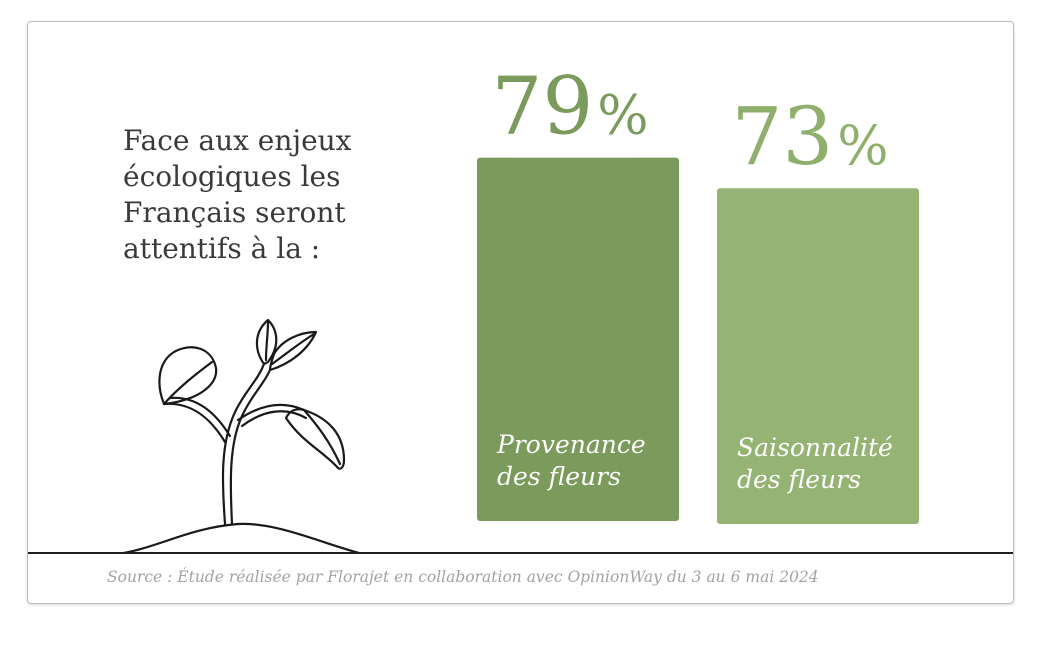 The height and width of the screenshot is (650, 1039). Describe the element at coordinates (241, 436) in the screenshot. I see `sprouting-plant-icon` at that location.